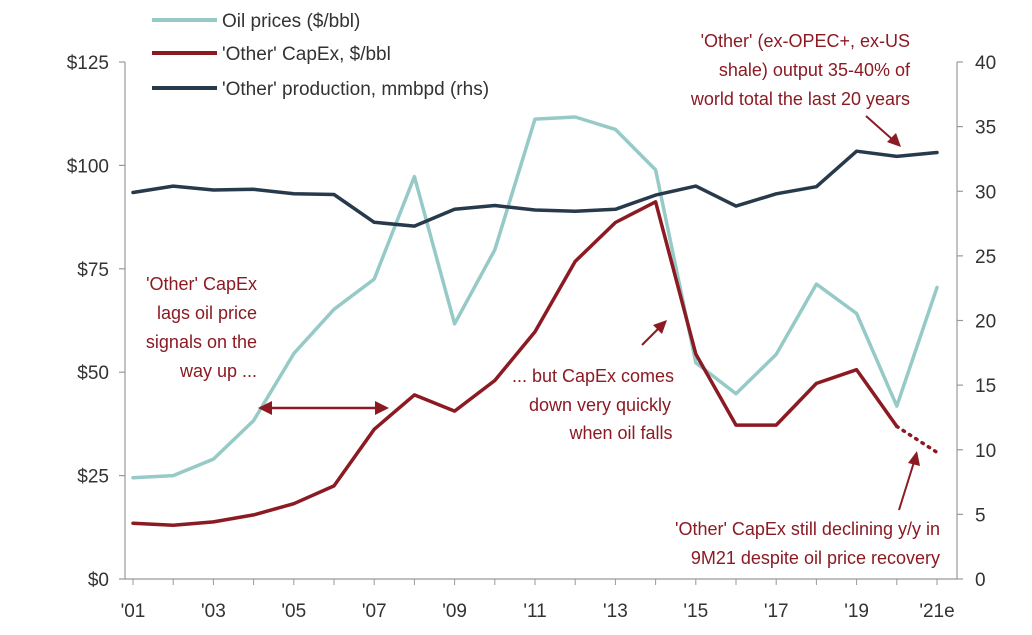 The width and height of the screenshot is (1032, 635). What do you see at coordinates (807, 529) in the screenshot?
I see `annotation-line: 'Other' CapEx still declining y/y in` at bounding box center [807, 529].